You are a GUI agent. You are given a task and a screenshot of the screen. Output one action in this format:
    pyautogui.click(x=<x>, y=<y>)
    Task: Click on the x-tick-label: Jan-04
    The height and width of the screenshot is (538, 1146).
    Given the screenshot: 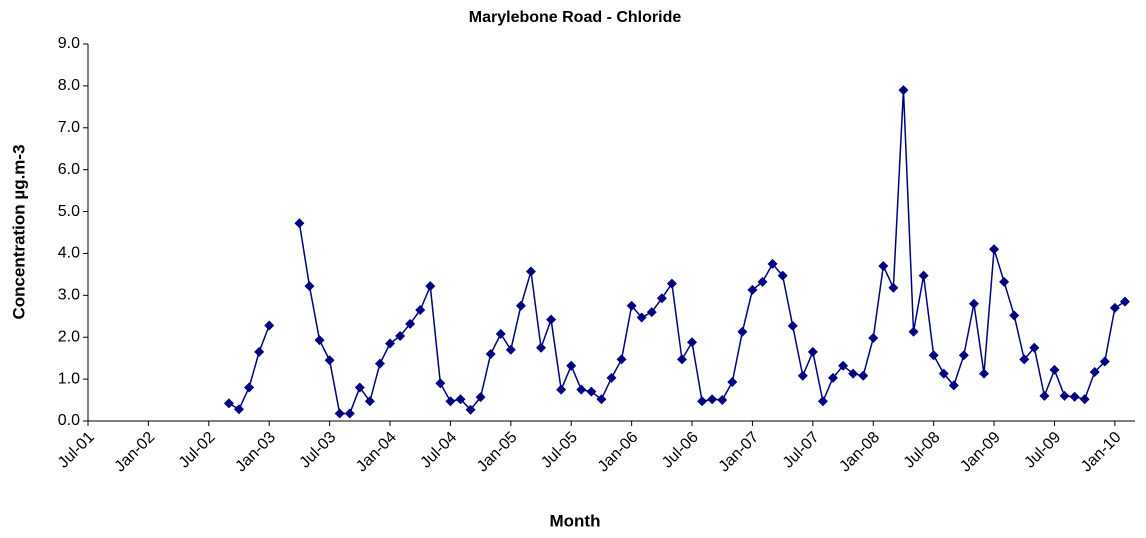 What is the action you would take?
    pyautogui.click(x=376, y=452)
    